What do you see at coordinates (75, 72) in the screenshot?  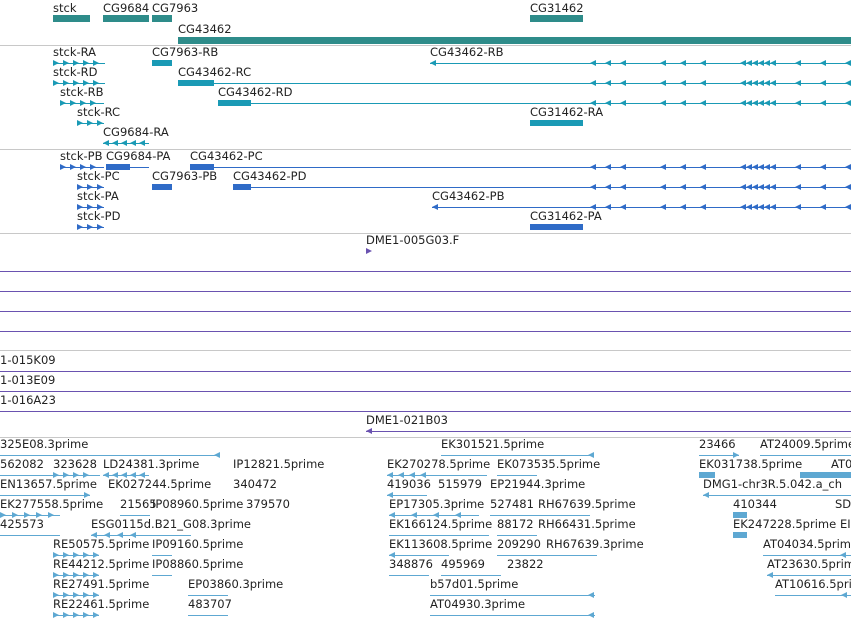 I see `feature-label: stck-RD` at bounding box center [75, 72].